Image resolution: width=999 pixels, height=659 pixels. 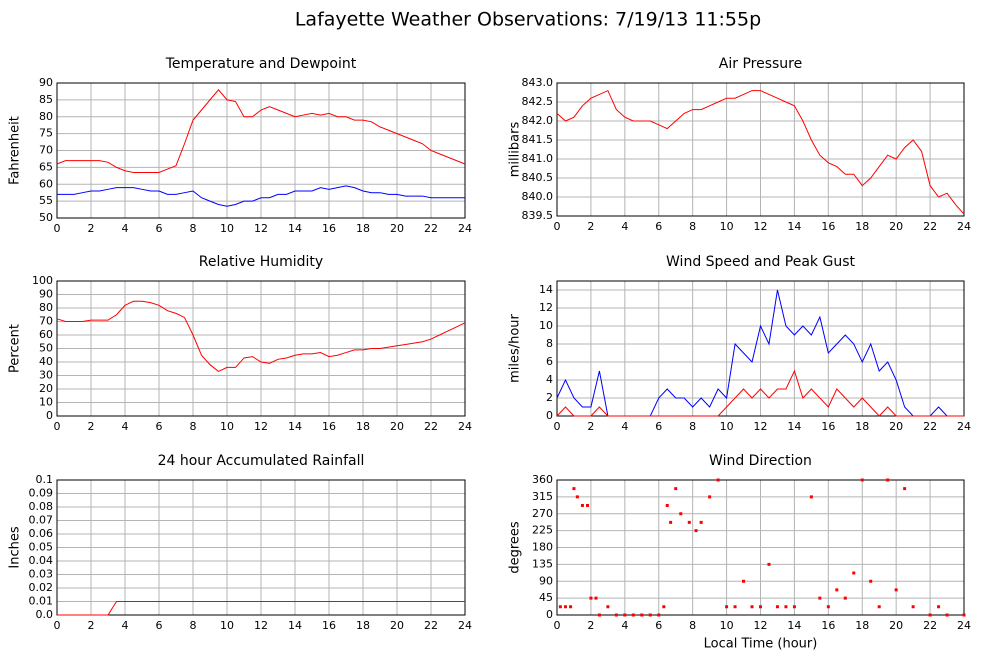 What do you see at coordinates (46, 388) in the screenshot?
I see `y-tick-label: 20` at bounding box center [46, 388].